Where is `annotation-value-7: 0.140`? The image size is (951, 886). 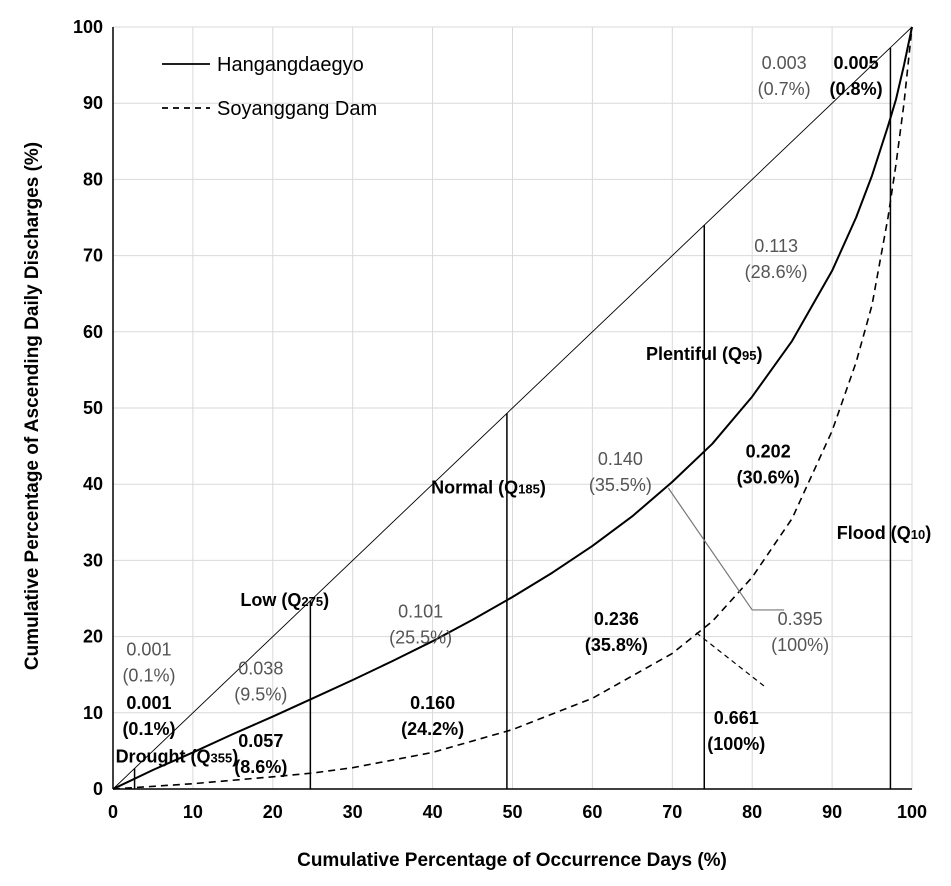 annotation-value-7: 0.140 is located at coordinates (620, 459).